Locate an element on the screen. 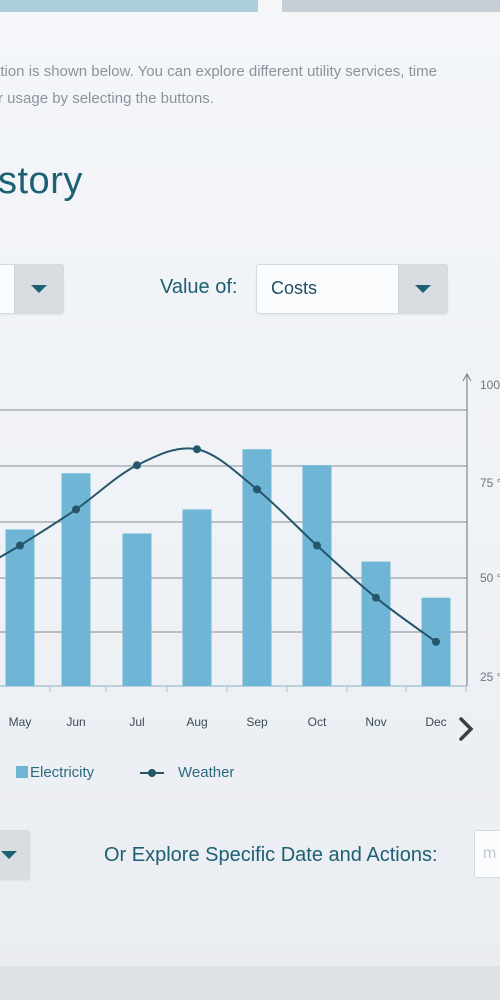 This screenshot has width=500, height=1000. legend-swatch-electricity is located at coordinates (22, 772).